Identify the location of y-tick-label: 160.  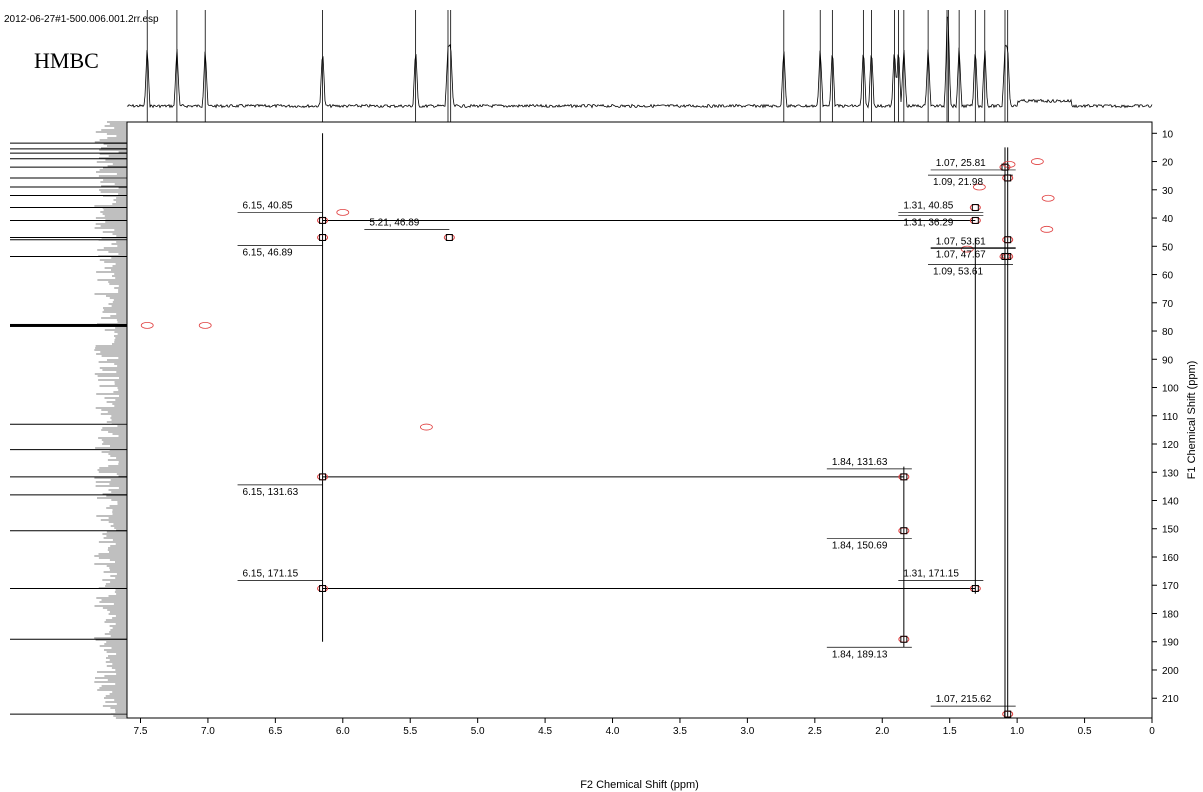
(1170, 558).